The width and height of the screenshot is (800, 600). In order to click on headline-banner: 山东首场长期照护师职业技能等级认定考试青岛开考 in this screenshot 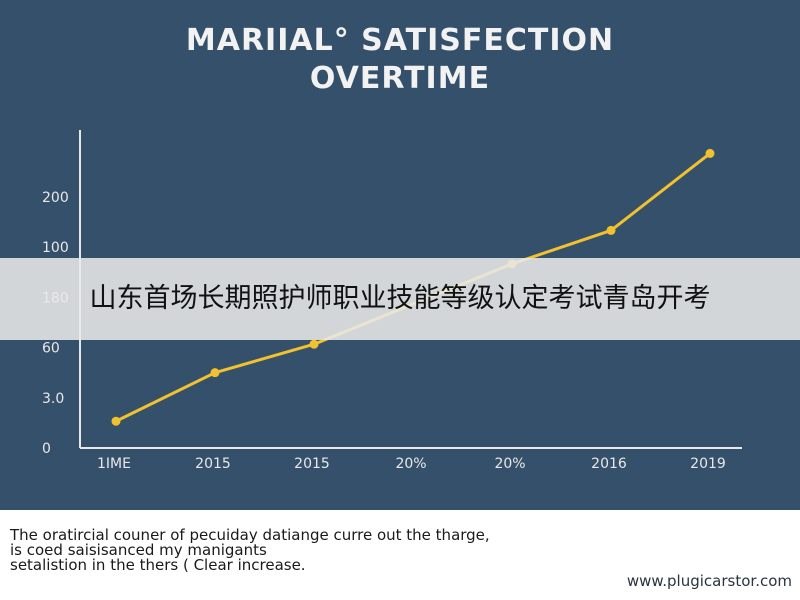, I will do `click(400, 299)`.